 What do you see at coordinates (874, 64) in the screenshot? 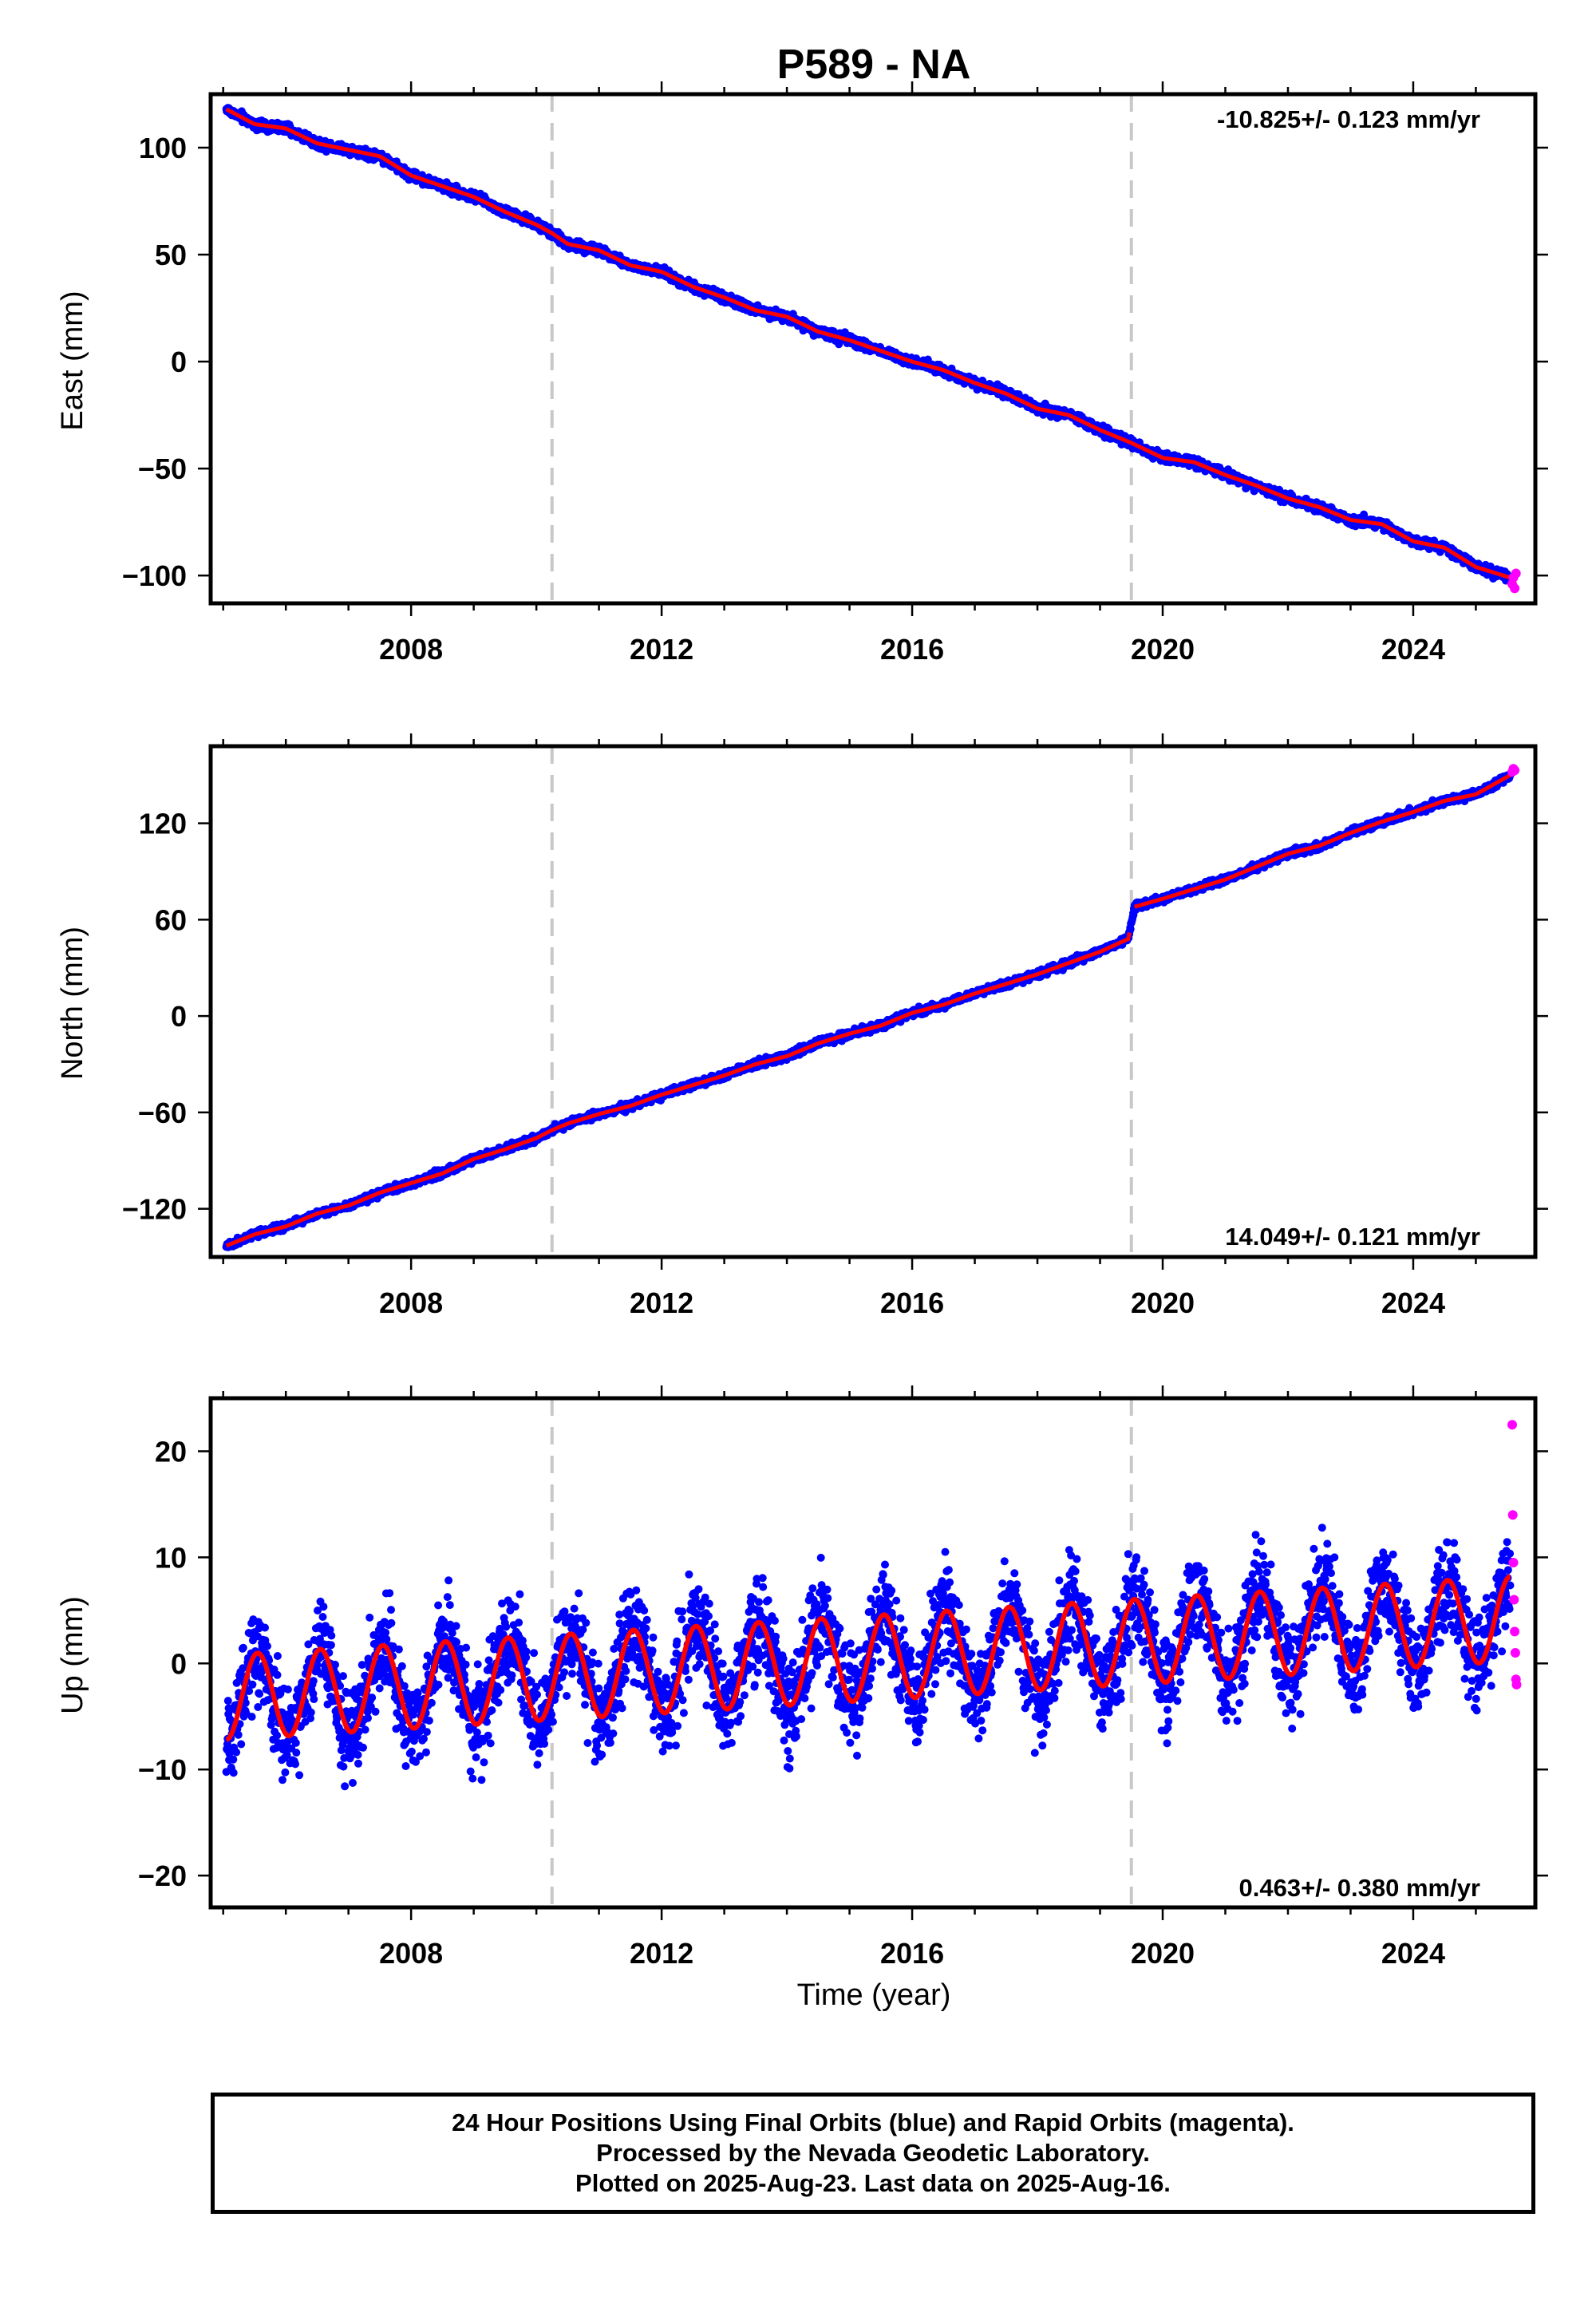
I see `figure-title: P589 - NA` at bounding box center [874, 64].